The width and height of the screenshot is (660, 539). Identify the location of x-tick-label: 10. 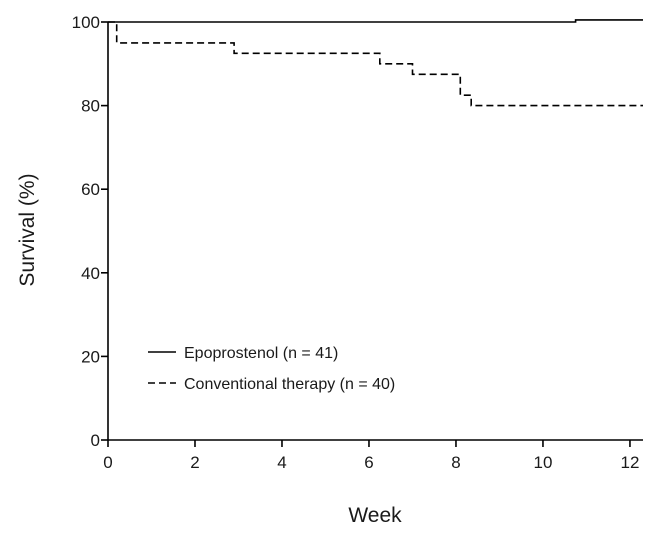
(542, 462).